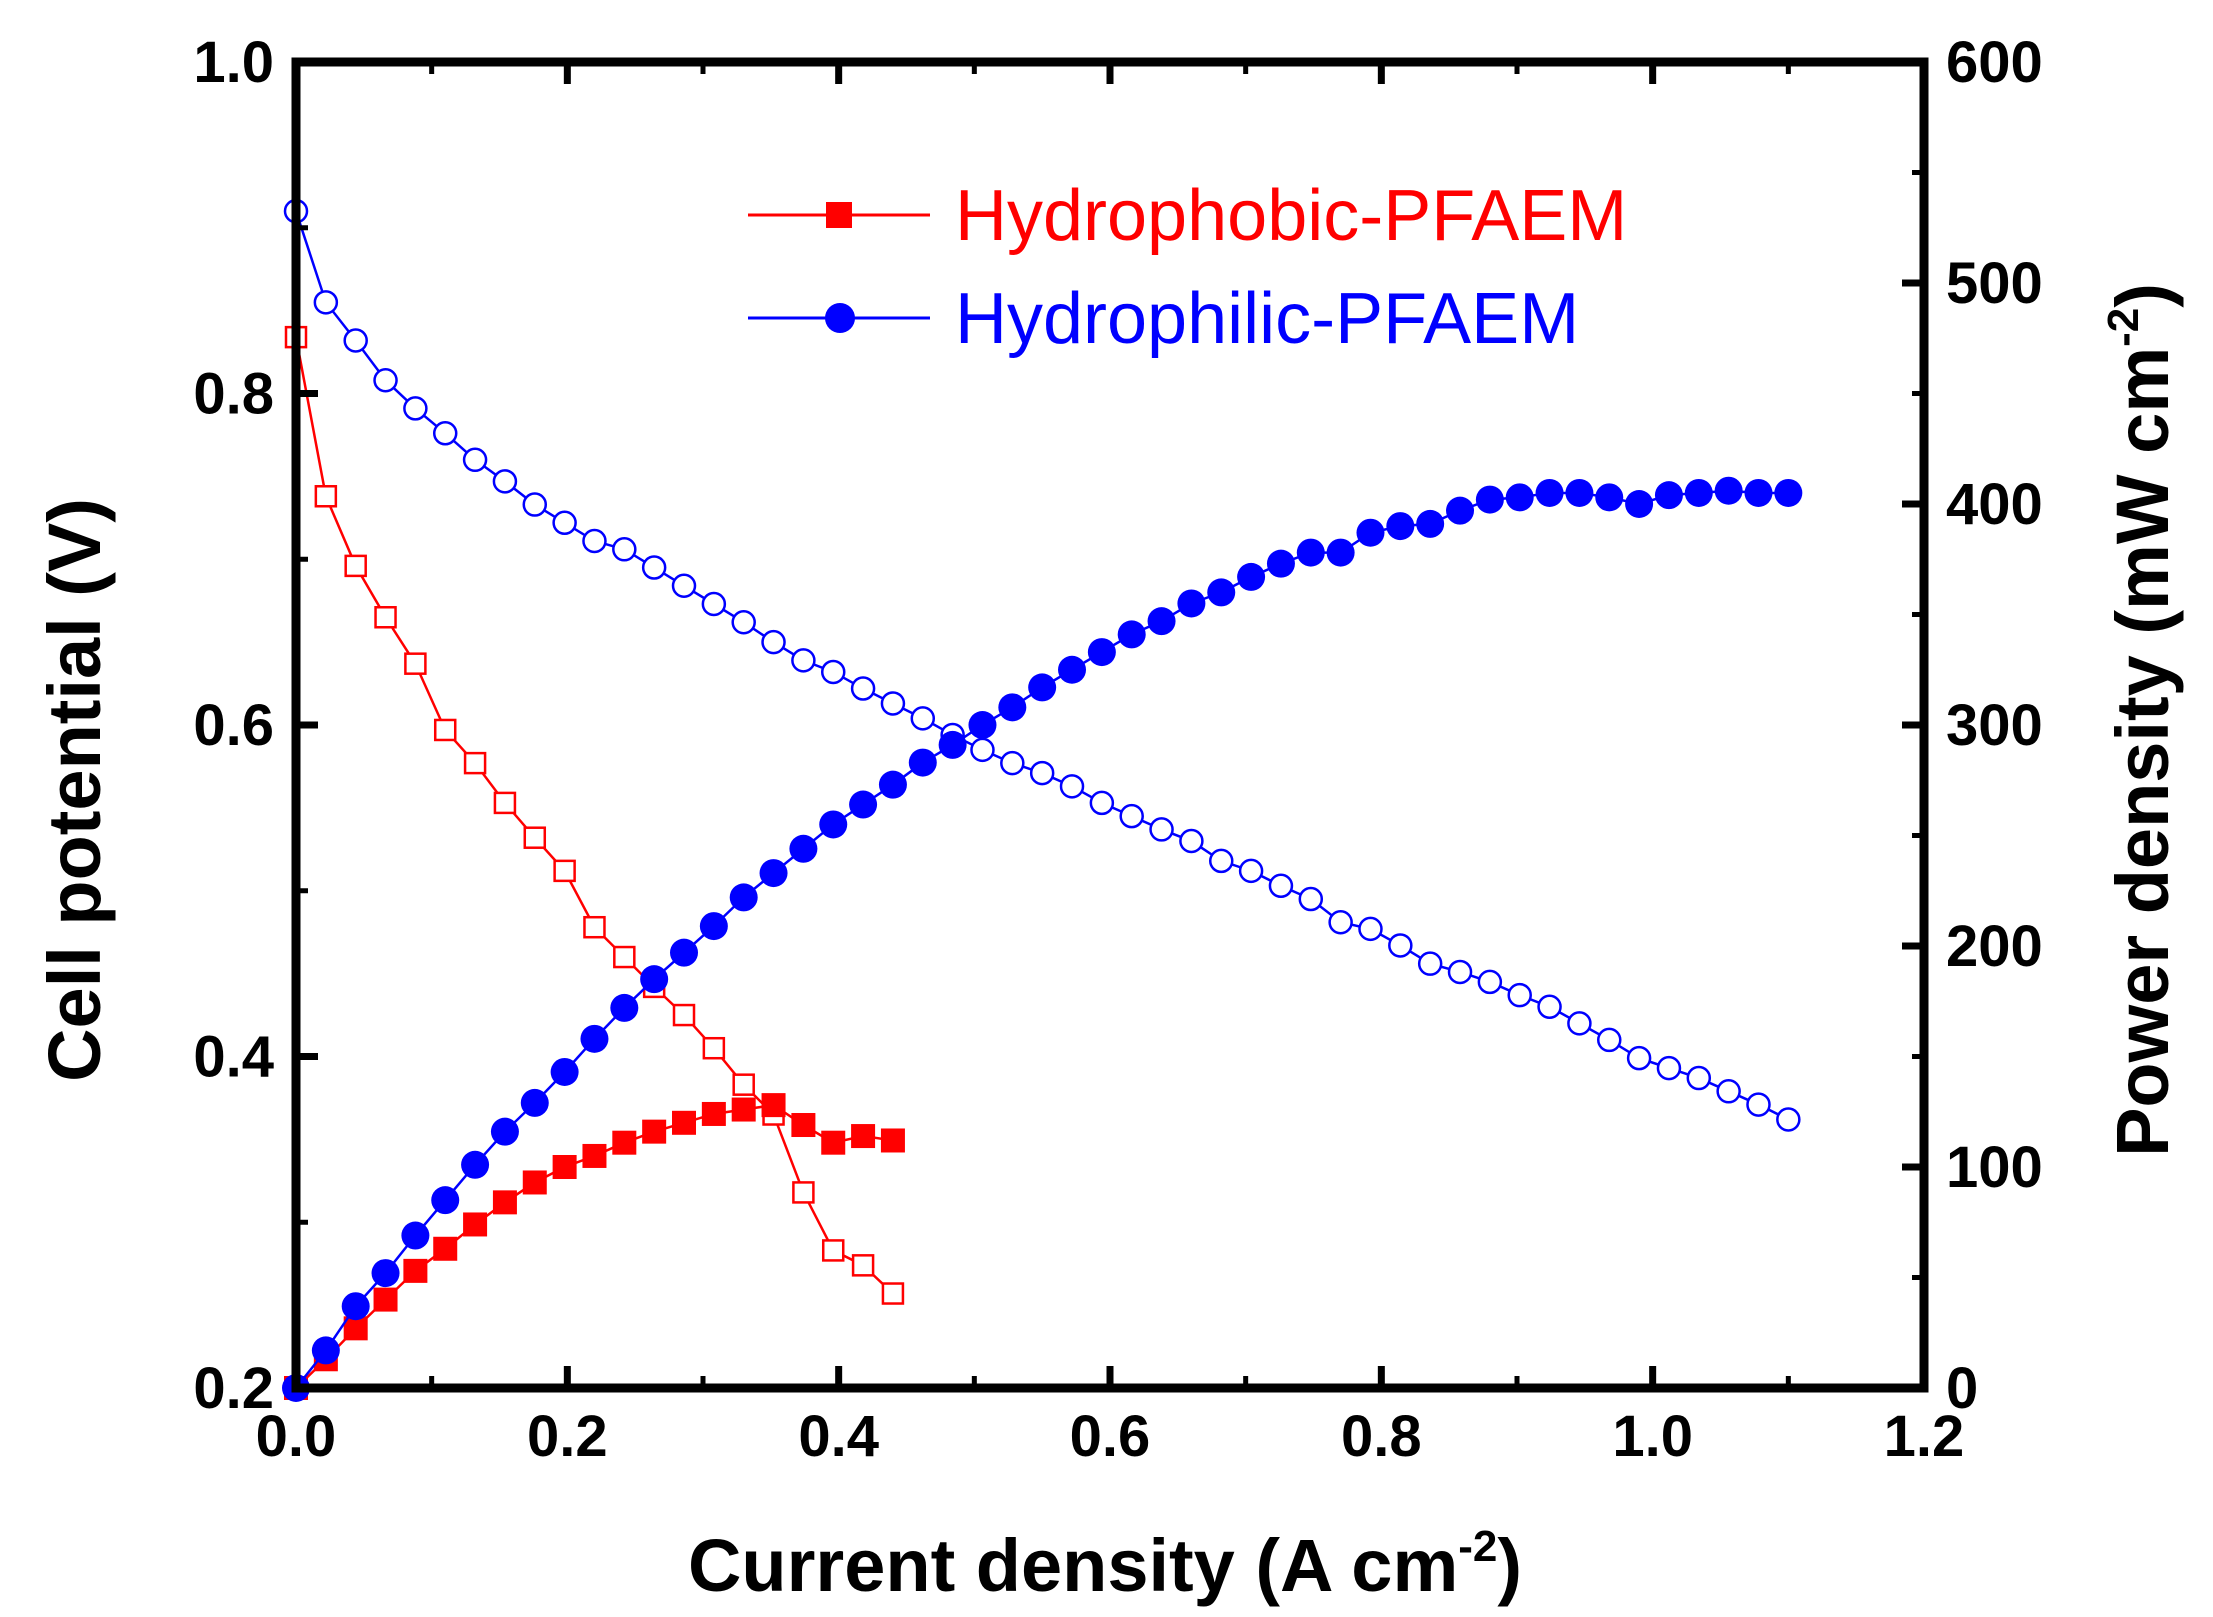 The width and height of the screenshot is (2213, 1617). I want to click on y-right-tick-label: 0, so click(1962, 1388).